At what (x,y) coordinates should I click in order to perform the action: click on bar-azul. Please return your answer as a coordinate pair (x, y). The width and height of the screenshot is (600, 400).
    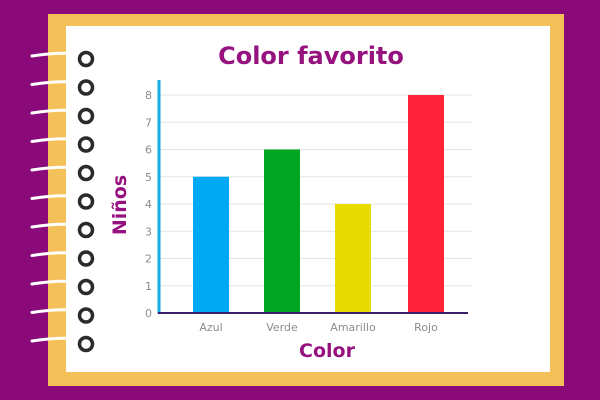
    Looking at the image, I should click on (211, 244).